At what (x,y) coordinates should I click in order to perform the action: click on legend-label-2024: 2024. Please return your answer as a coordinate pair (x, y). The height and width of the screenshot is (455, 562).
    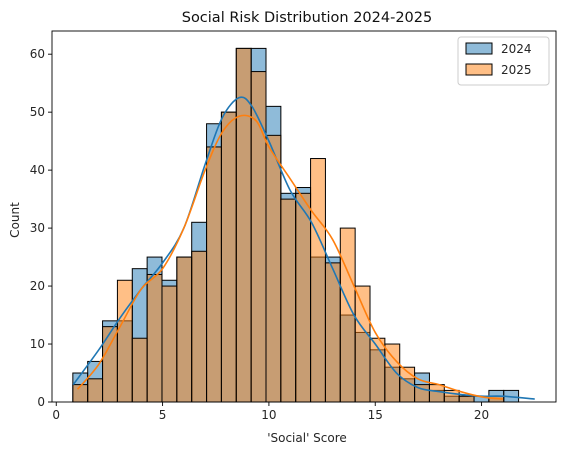
    Looking at the image, I should click on (516, 49).